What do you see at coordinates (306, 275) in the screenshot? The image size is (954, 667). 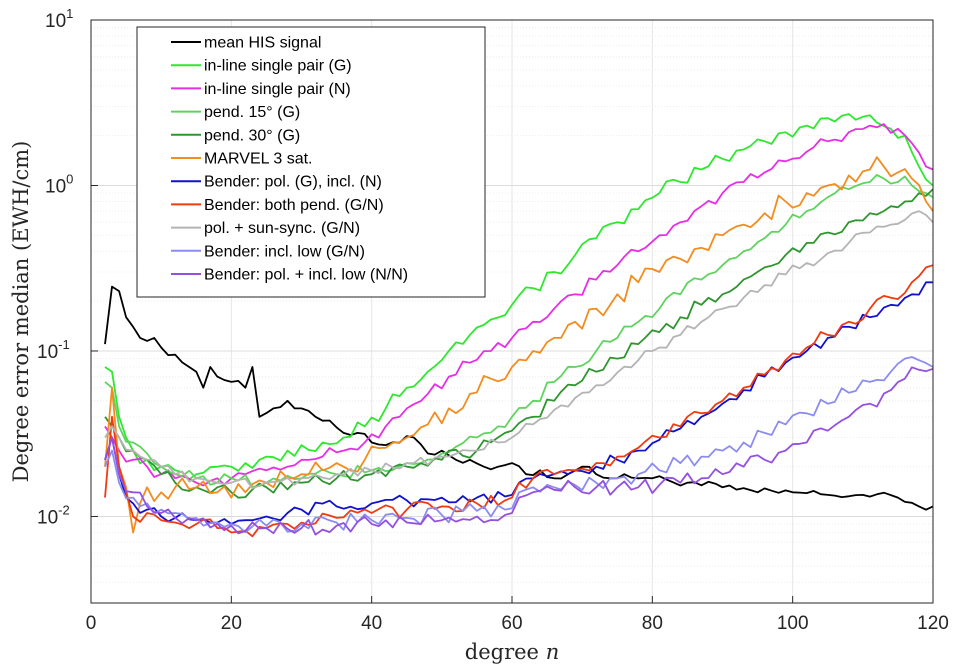 I see `legend-label: Bender: pol. + incl. low (N/N)` at bounding box center [306, 275].